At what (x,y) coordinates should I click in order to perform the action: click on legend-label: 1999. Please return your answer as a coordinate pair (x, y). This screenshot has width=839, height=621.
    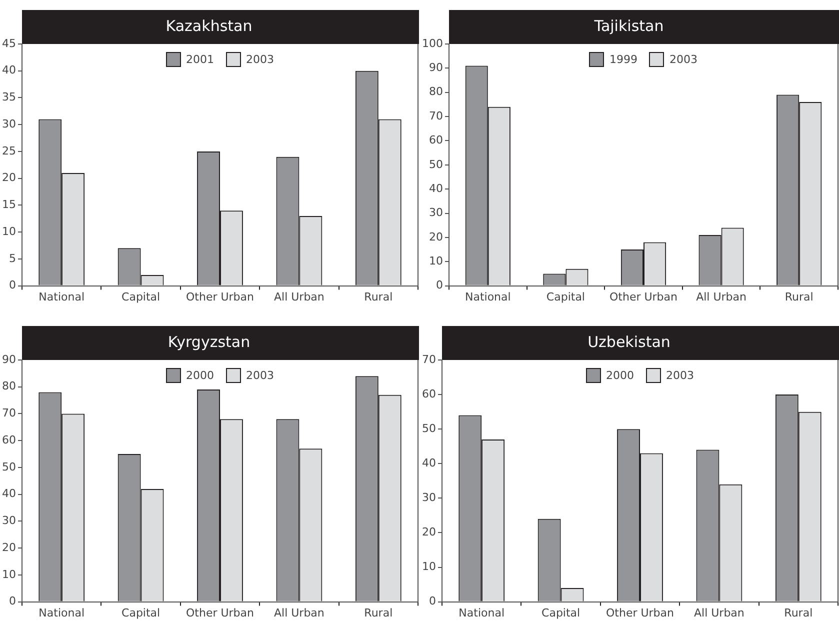
    Looking at the image, I should click on (623, 59).